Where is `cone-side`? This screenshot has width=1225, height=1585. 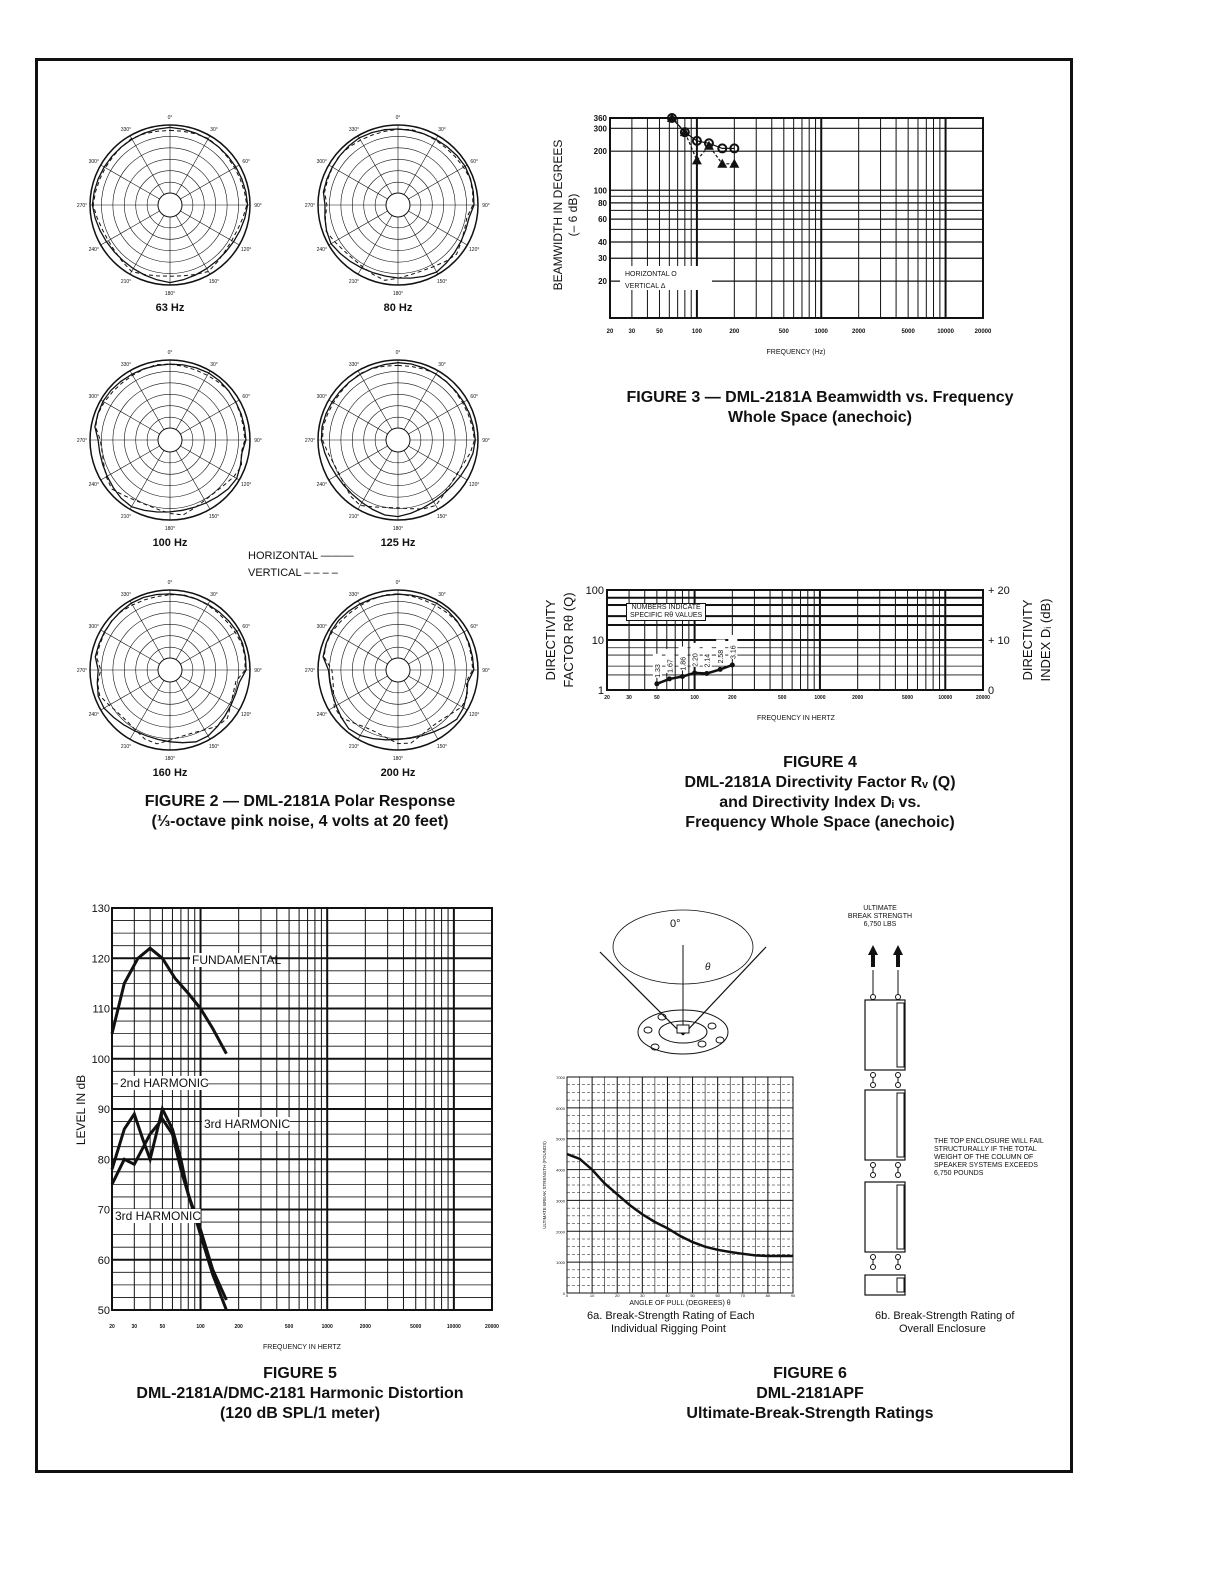 cone-side is located at coordinates (724, 991).